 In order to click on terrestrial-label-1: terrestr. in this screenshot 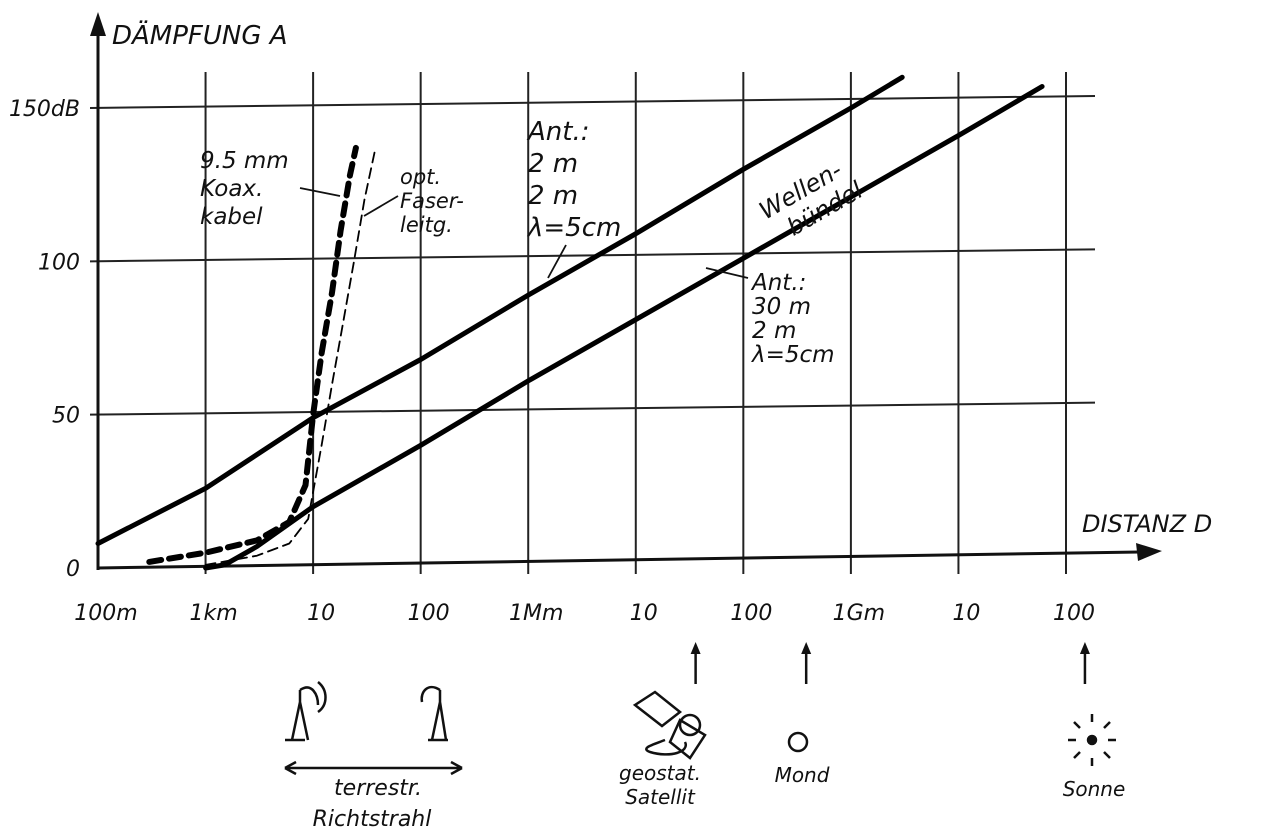, I will do `click(378, 788)`.